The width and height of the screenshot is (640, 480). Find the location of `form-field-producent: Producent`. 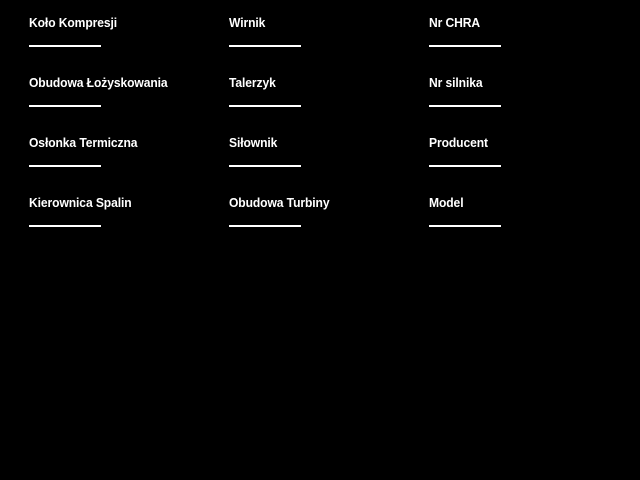

form-field-producent: Producent is located at coordinates (529, 164).